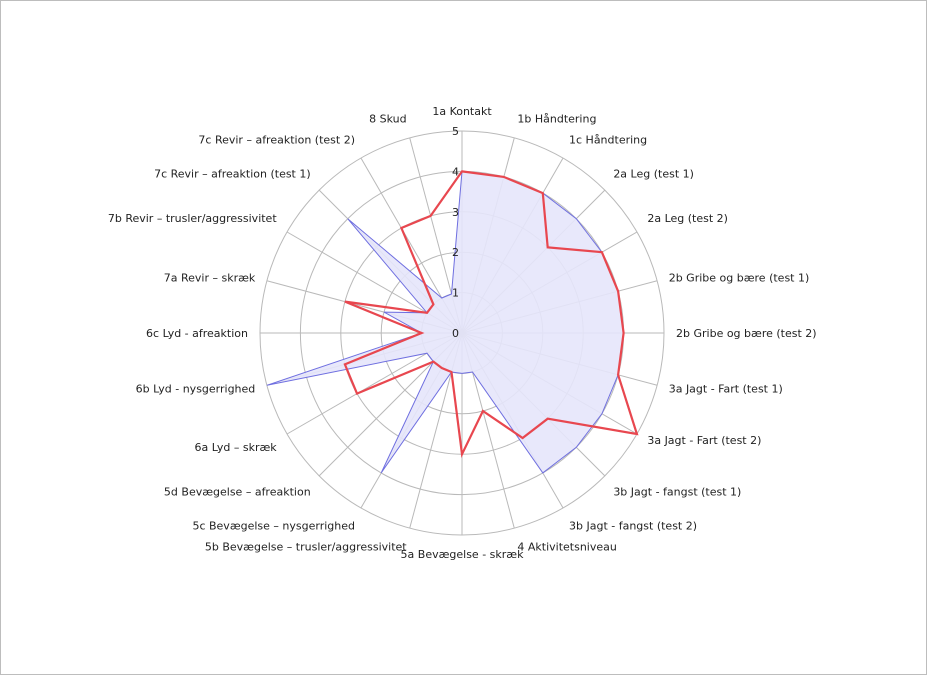 The height and width of the screenshot is (675, 927). Describe the element at coordinates (739, 278) in the screenshot. I see `category-label: 2b Gribe og bære (test 1)` at that location.